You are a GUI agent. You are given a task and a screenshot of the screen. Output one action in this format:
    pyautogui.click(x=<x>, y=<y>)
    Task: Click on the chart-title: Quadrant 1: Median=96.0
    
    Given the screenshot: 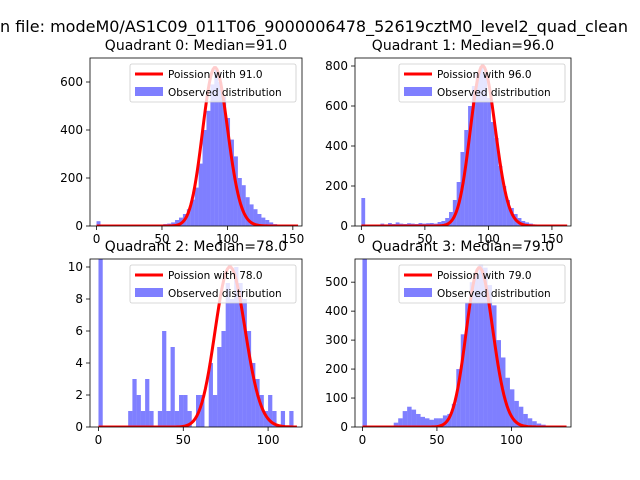 What is the action you would take?
    pyautogui.click(x=463, y=46)
    